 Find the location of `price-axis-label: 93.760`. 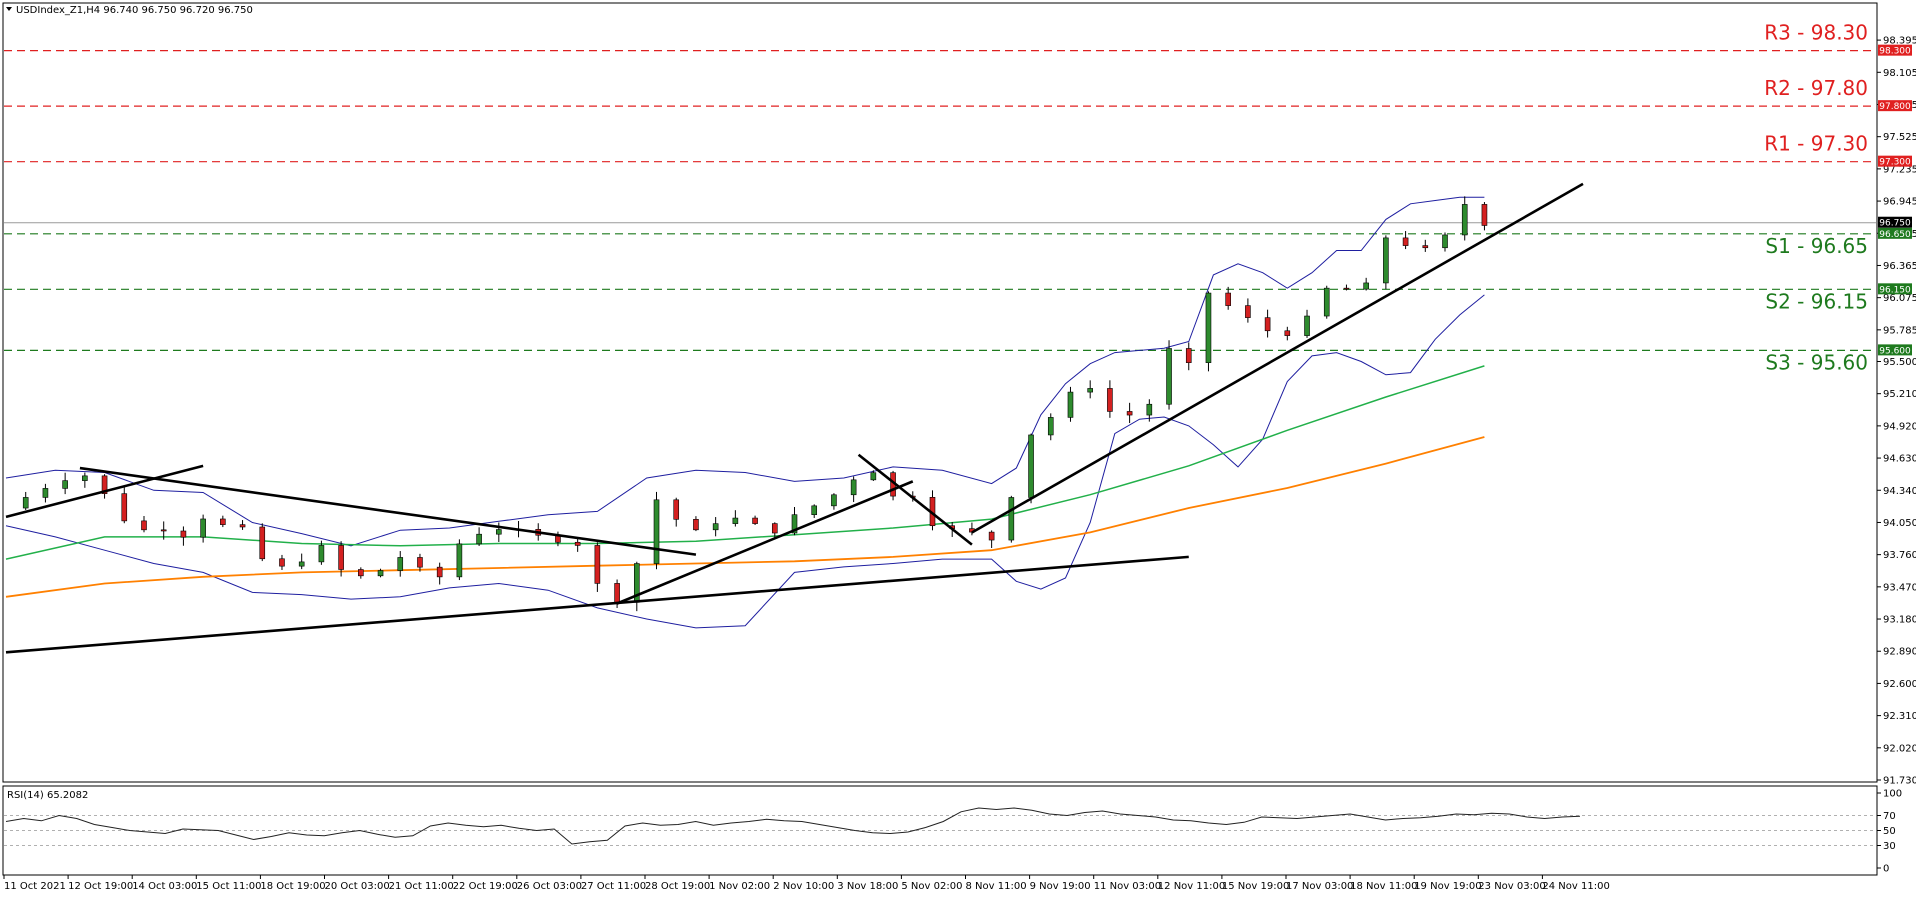

price-axis-label: 93.760 is located at coordinates (1899, 555).